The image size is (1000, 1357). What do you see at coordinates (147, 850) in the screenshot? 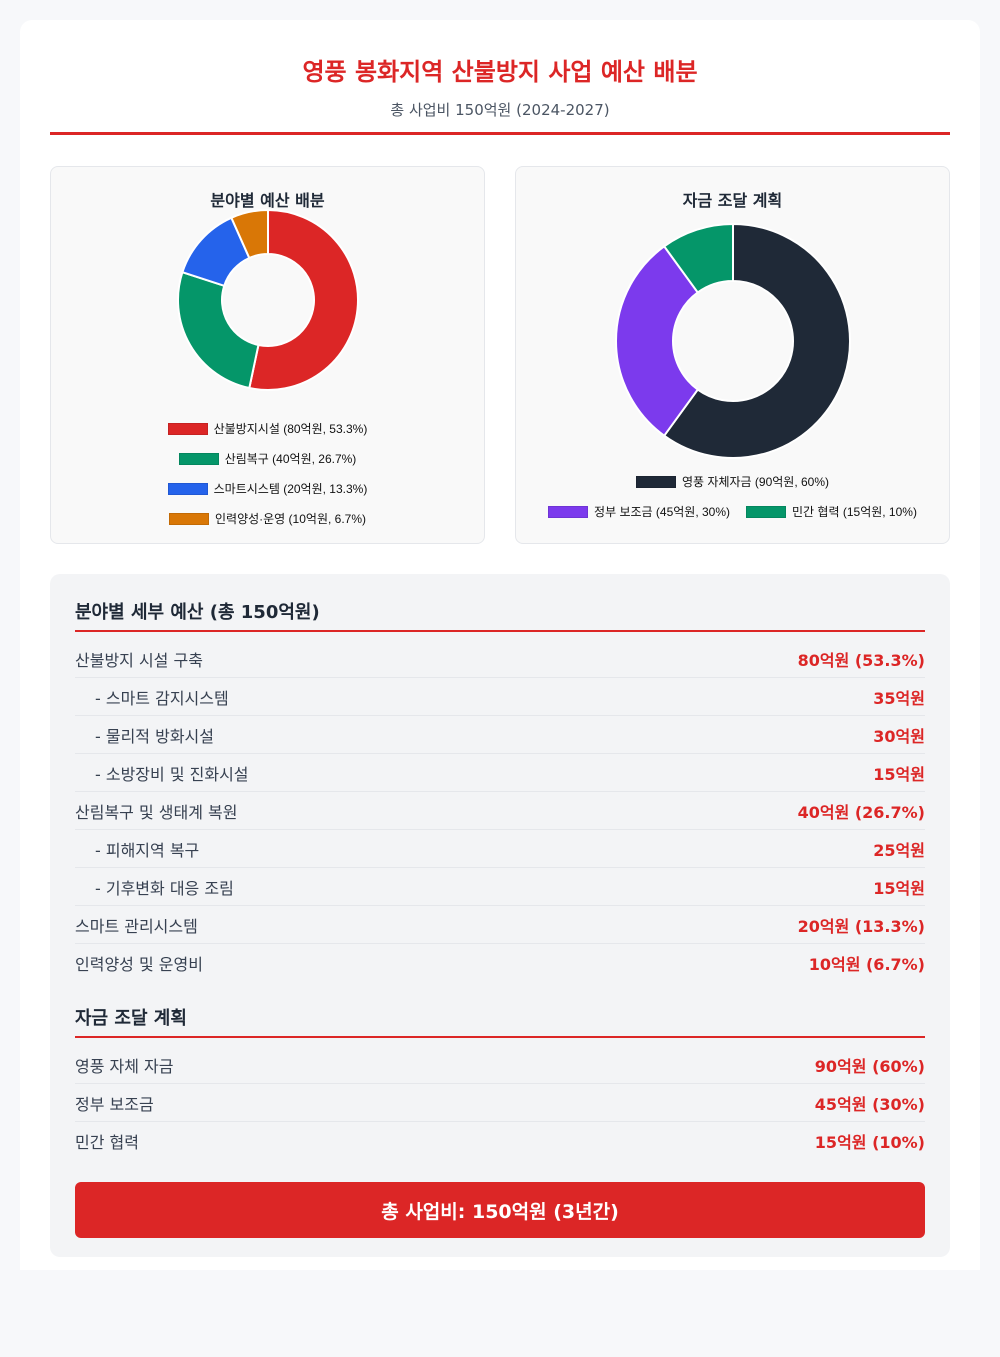
I see `detail-label: - 피해지역 복구` at bounding box center [147, 850].